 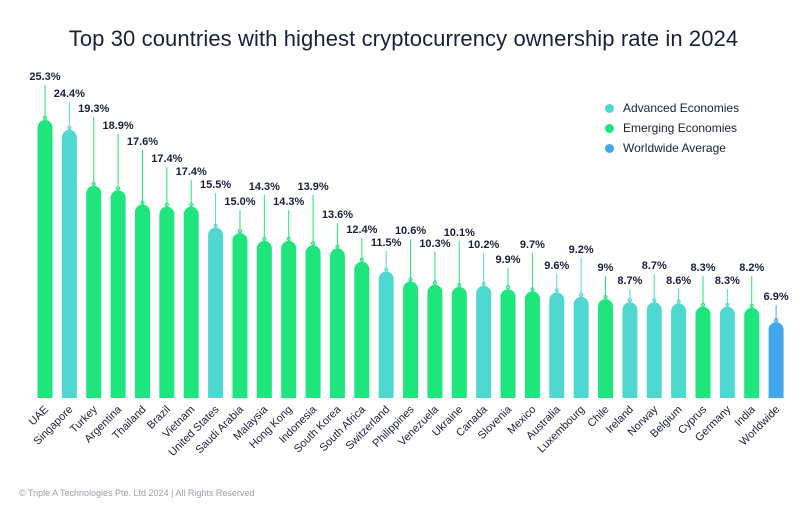 I want to click on data-label: 15.5%, so click(x=215, y=185).